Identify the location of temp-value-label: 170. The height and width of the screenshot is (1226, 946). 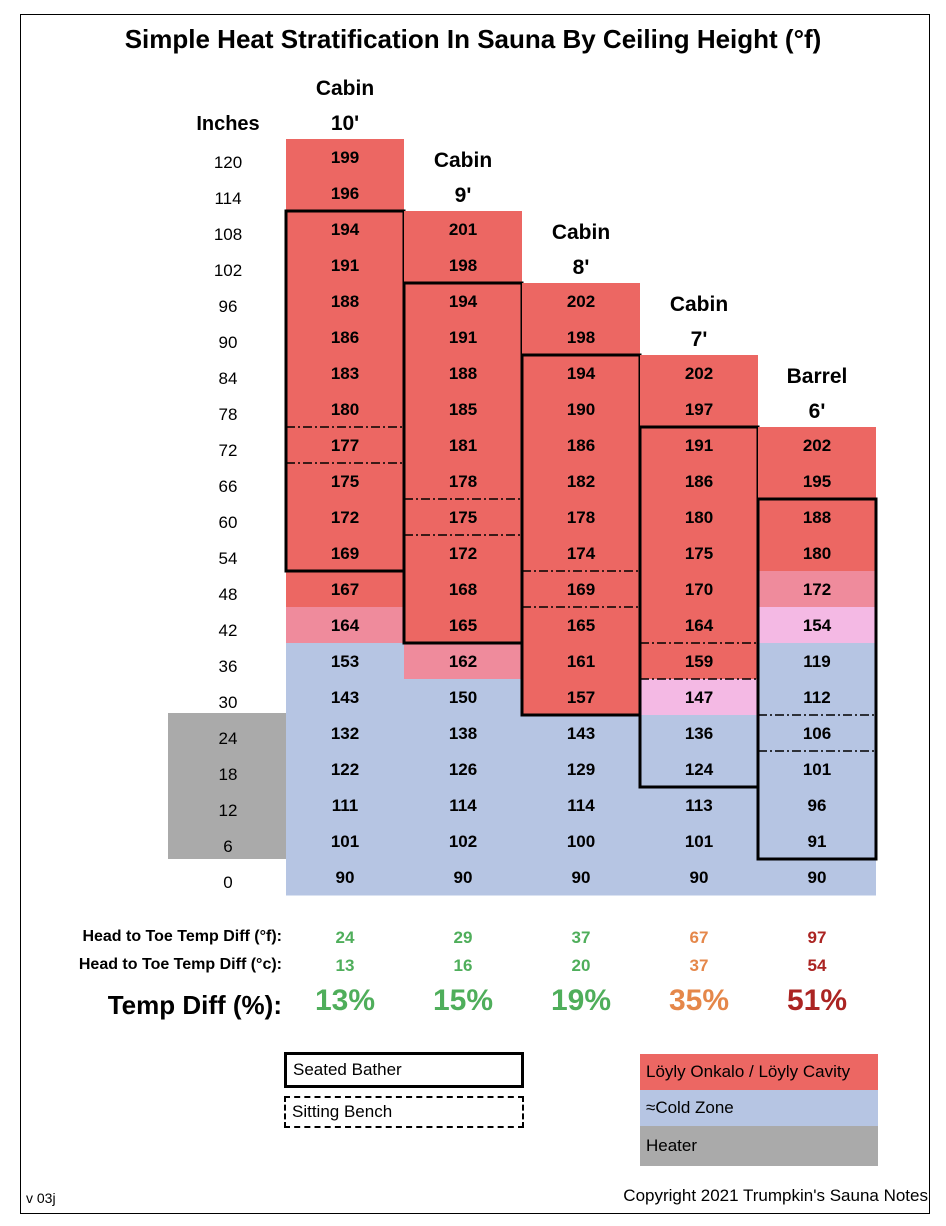
(699, 589).